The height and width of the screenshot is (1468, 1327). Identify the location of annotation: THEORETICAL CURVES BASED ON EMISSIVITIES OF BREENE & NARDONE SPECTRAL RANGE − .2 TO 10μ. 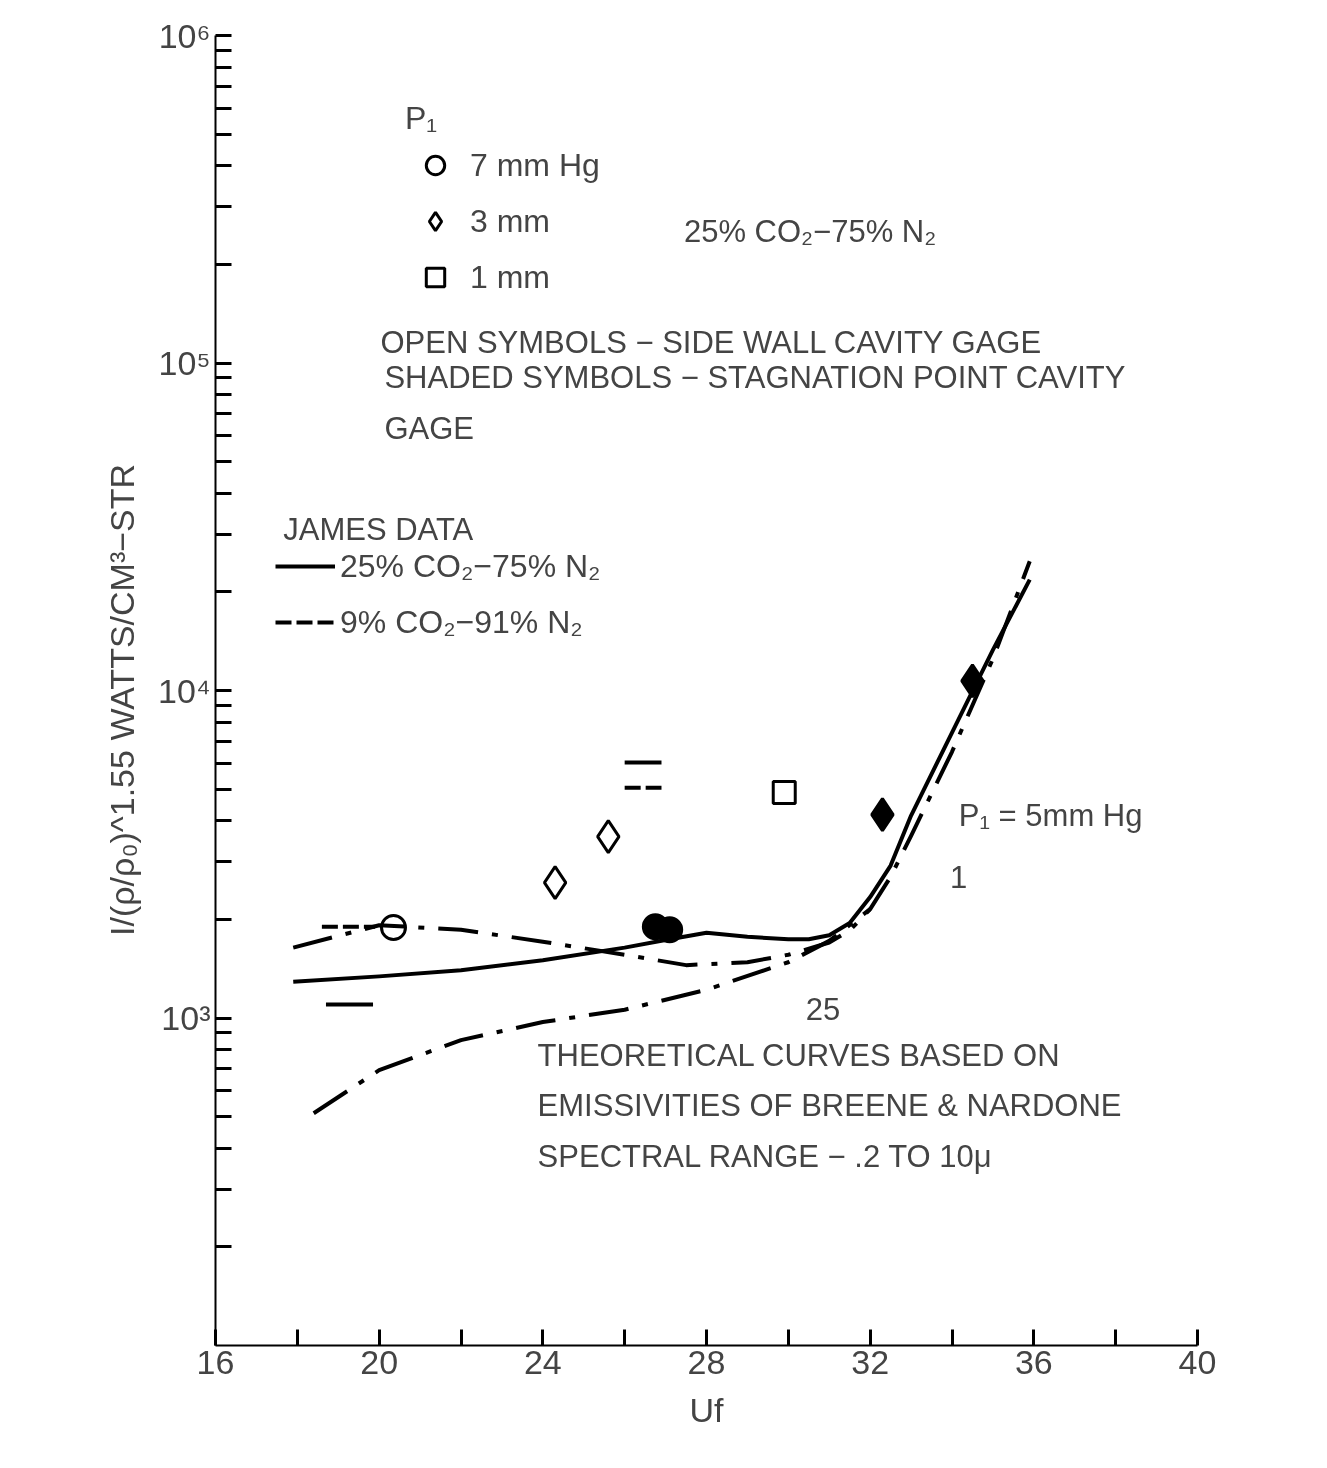
(829, 1106).